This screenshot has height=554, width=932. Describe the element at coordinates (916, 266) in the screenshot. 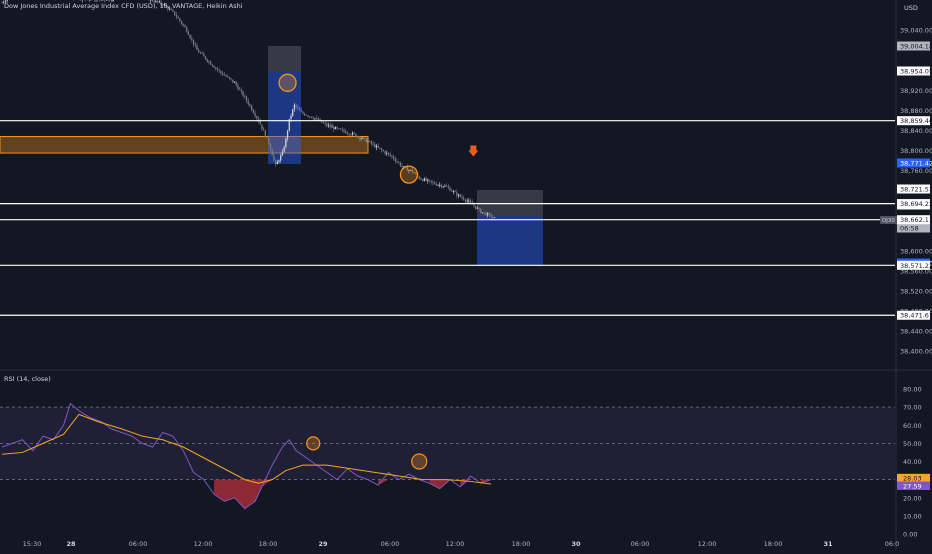

I see `price-line-tag: 38,571.22` at that location.